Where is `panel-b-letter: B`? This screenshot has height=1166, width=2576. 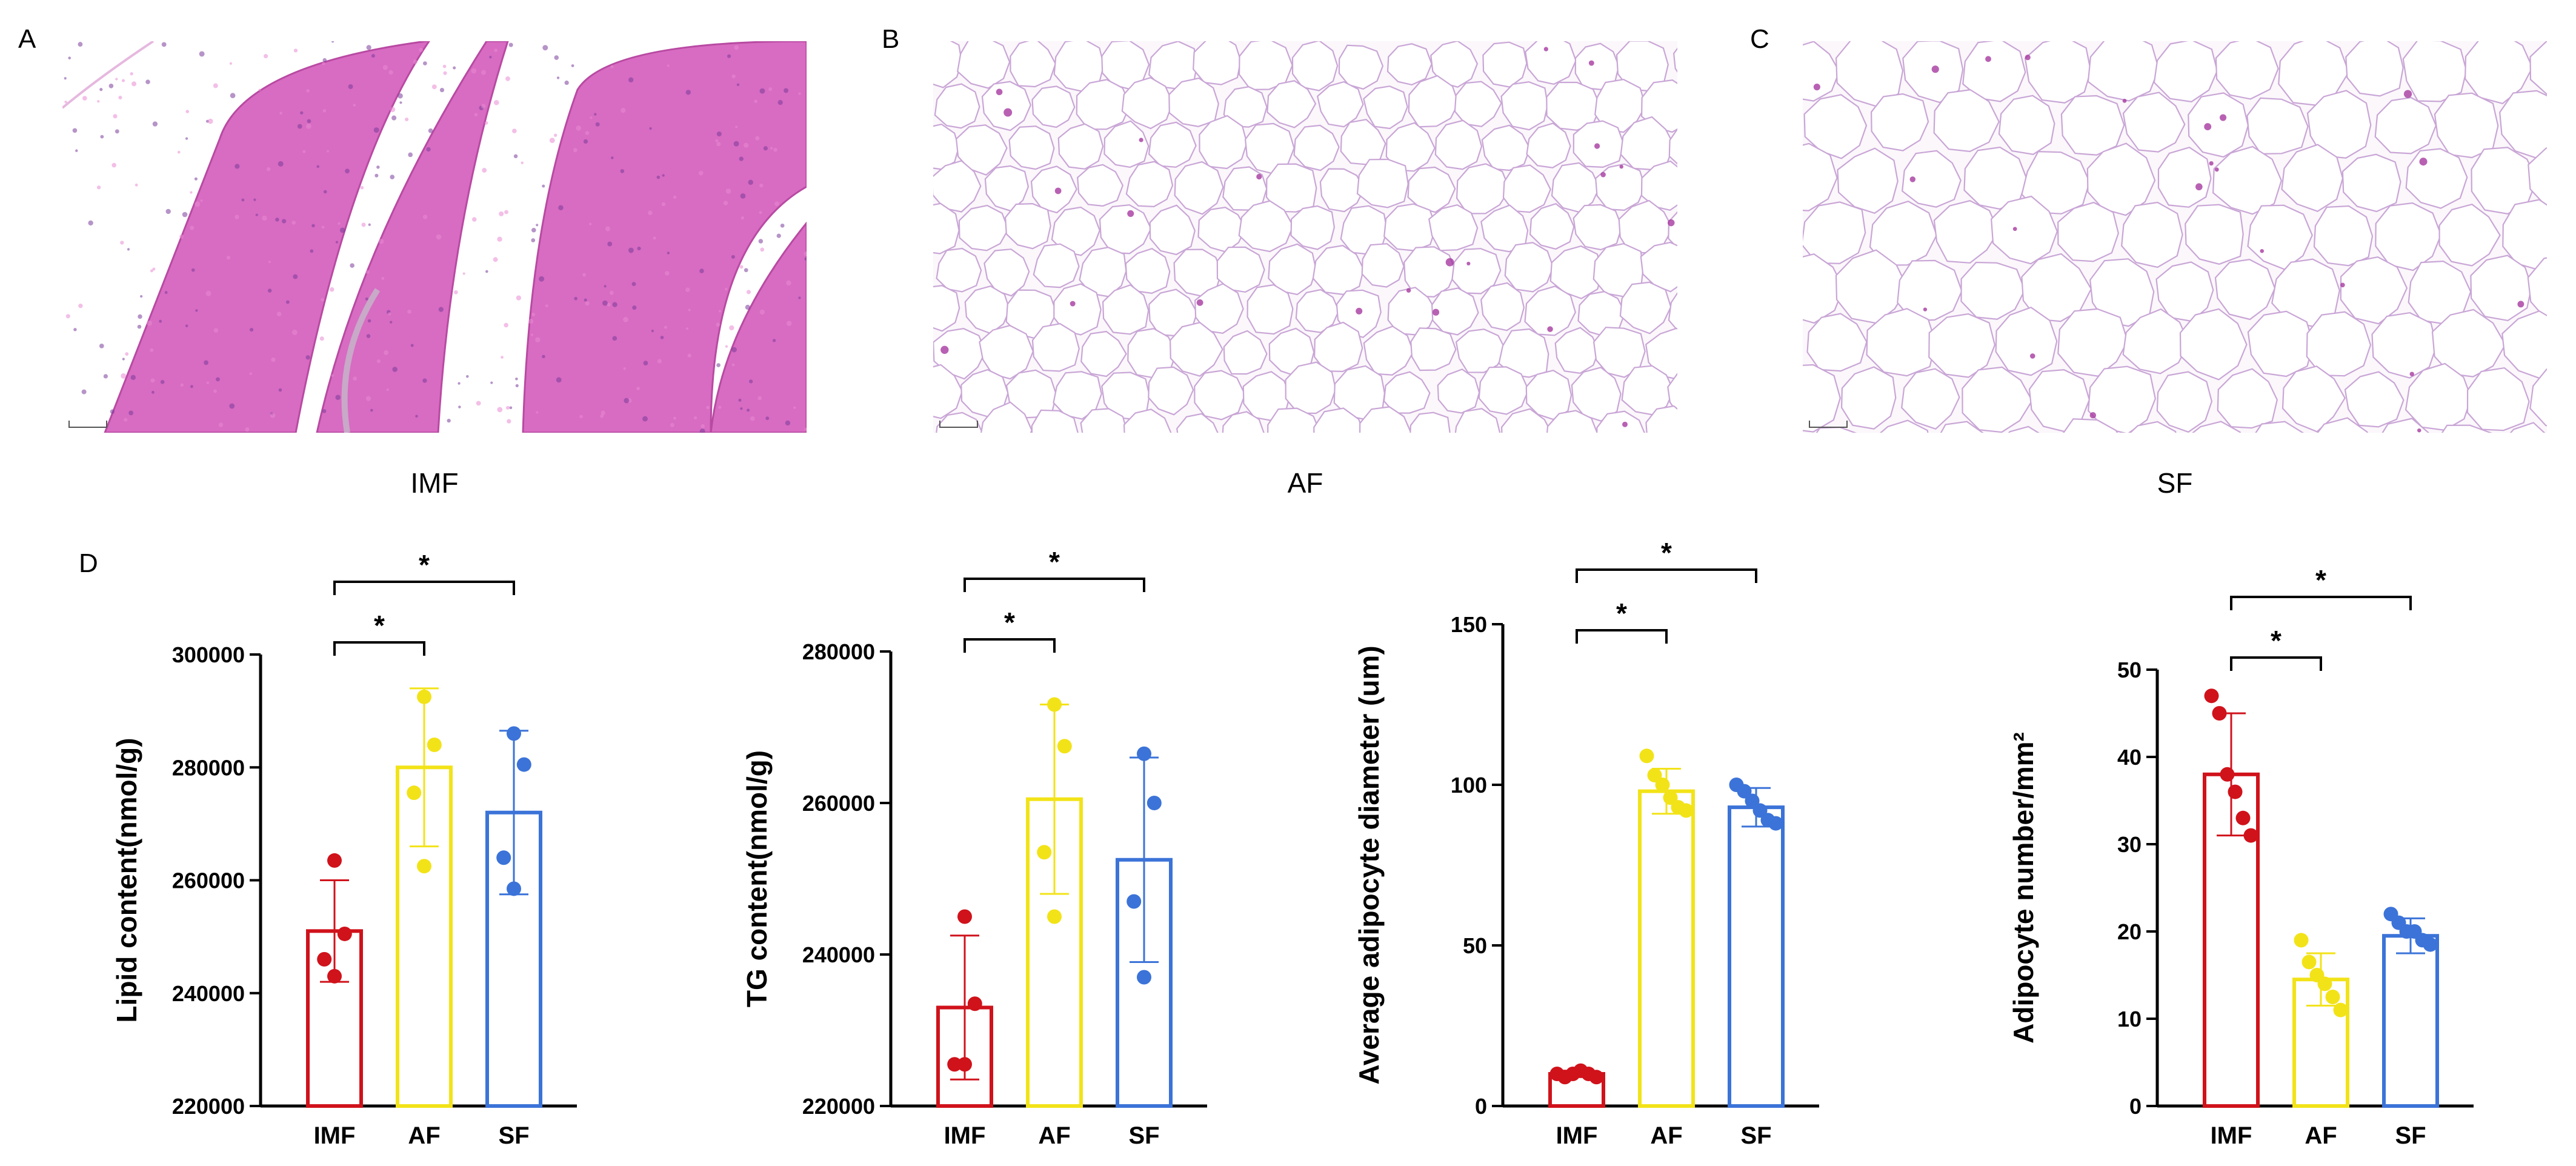 panel-b-letter: B is located at coordinates (891, 39).